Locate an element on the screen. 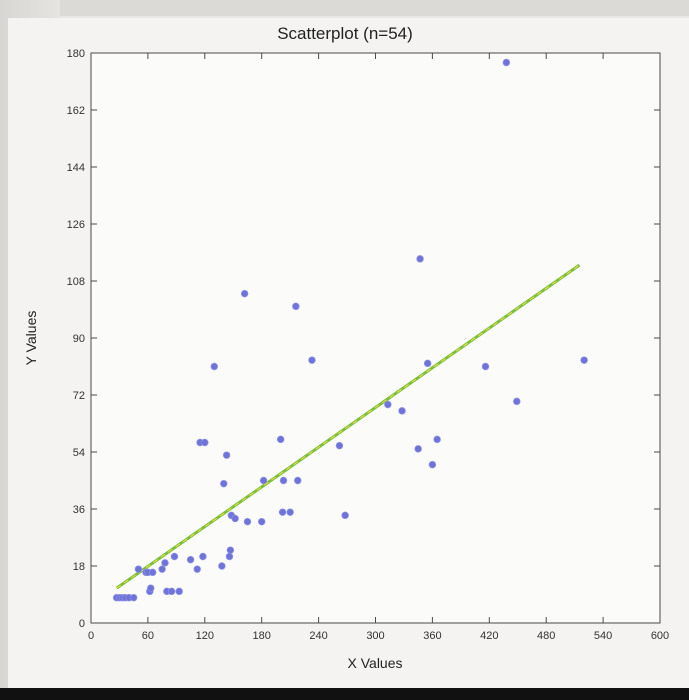 The width and height of the screenshot is (689, 700). x-tick-label: 360 is located at coordinates (432, 636).